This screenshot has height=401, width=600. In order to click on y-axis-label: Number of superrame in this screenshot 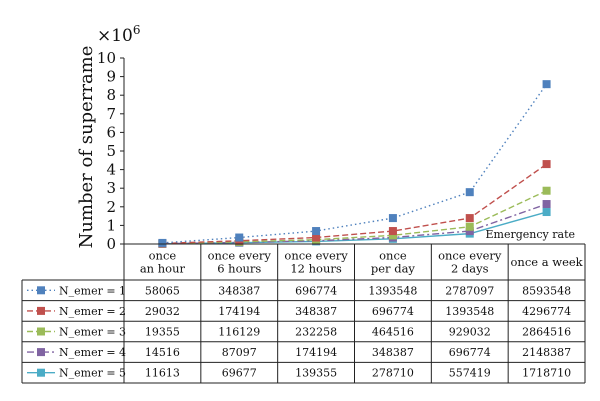, I will do `click(86, 147)`.